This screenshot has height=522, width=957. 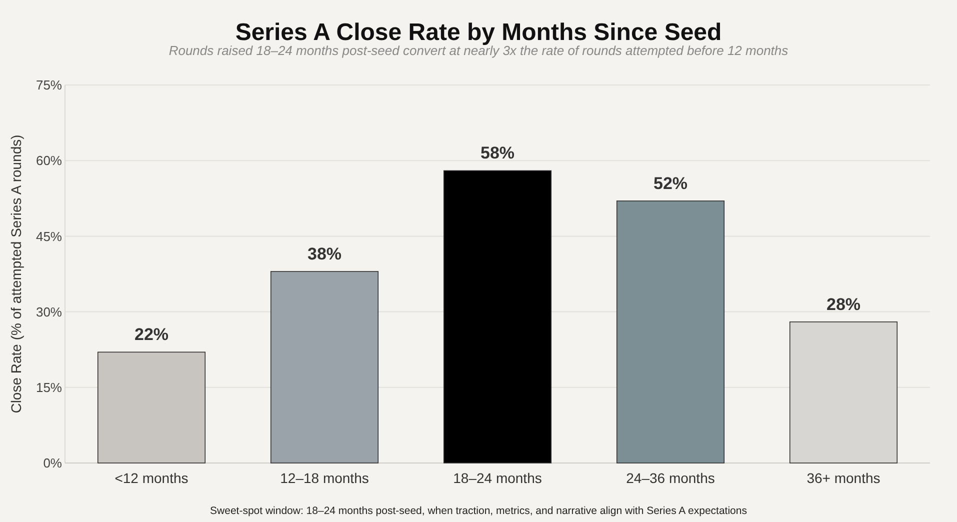 I want to click on text: Sweet-spot window: 18–24 months post-seed, when traction, metrics, and narrative align with Series A expectations, so click(x=478, y=511).